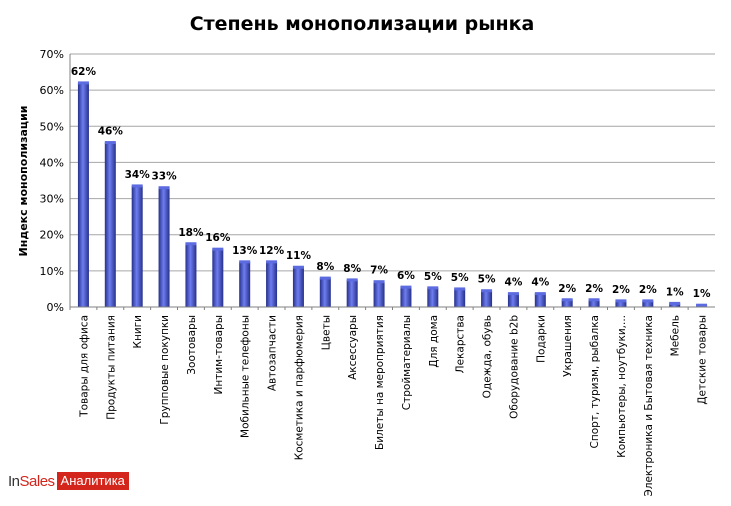 The width and height of the screenshot is (731, 506). Describe the element at coordinates (191, 233) in the screenshot. I see `data-label: 18%` at that location.